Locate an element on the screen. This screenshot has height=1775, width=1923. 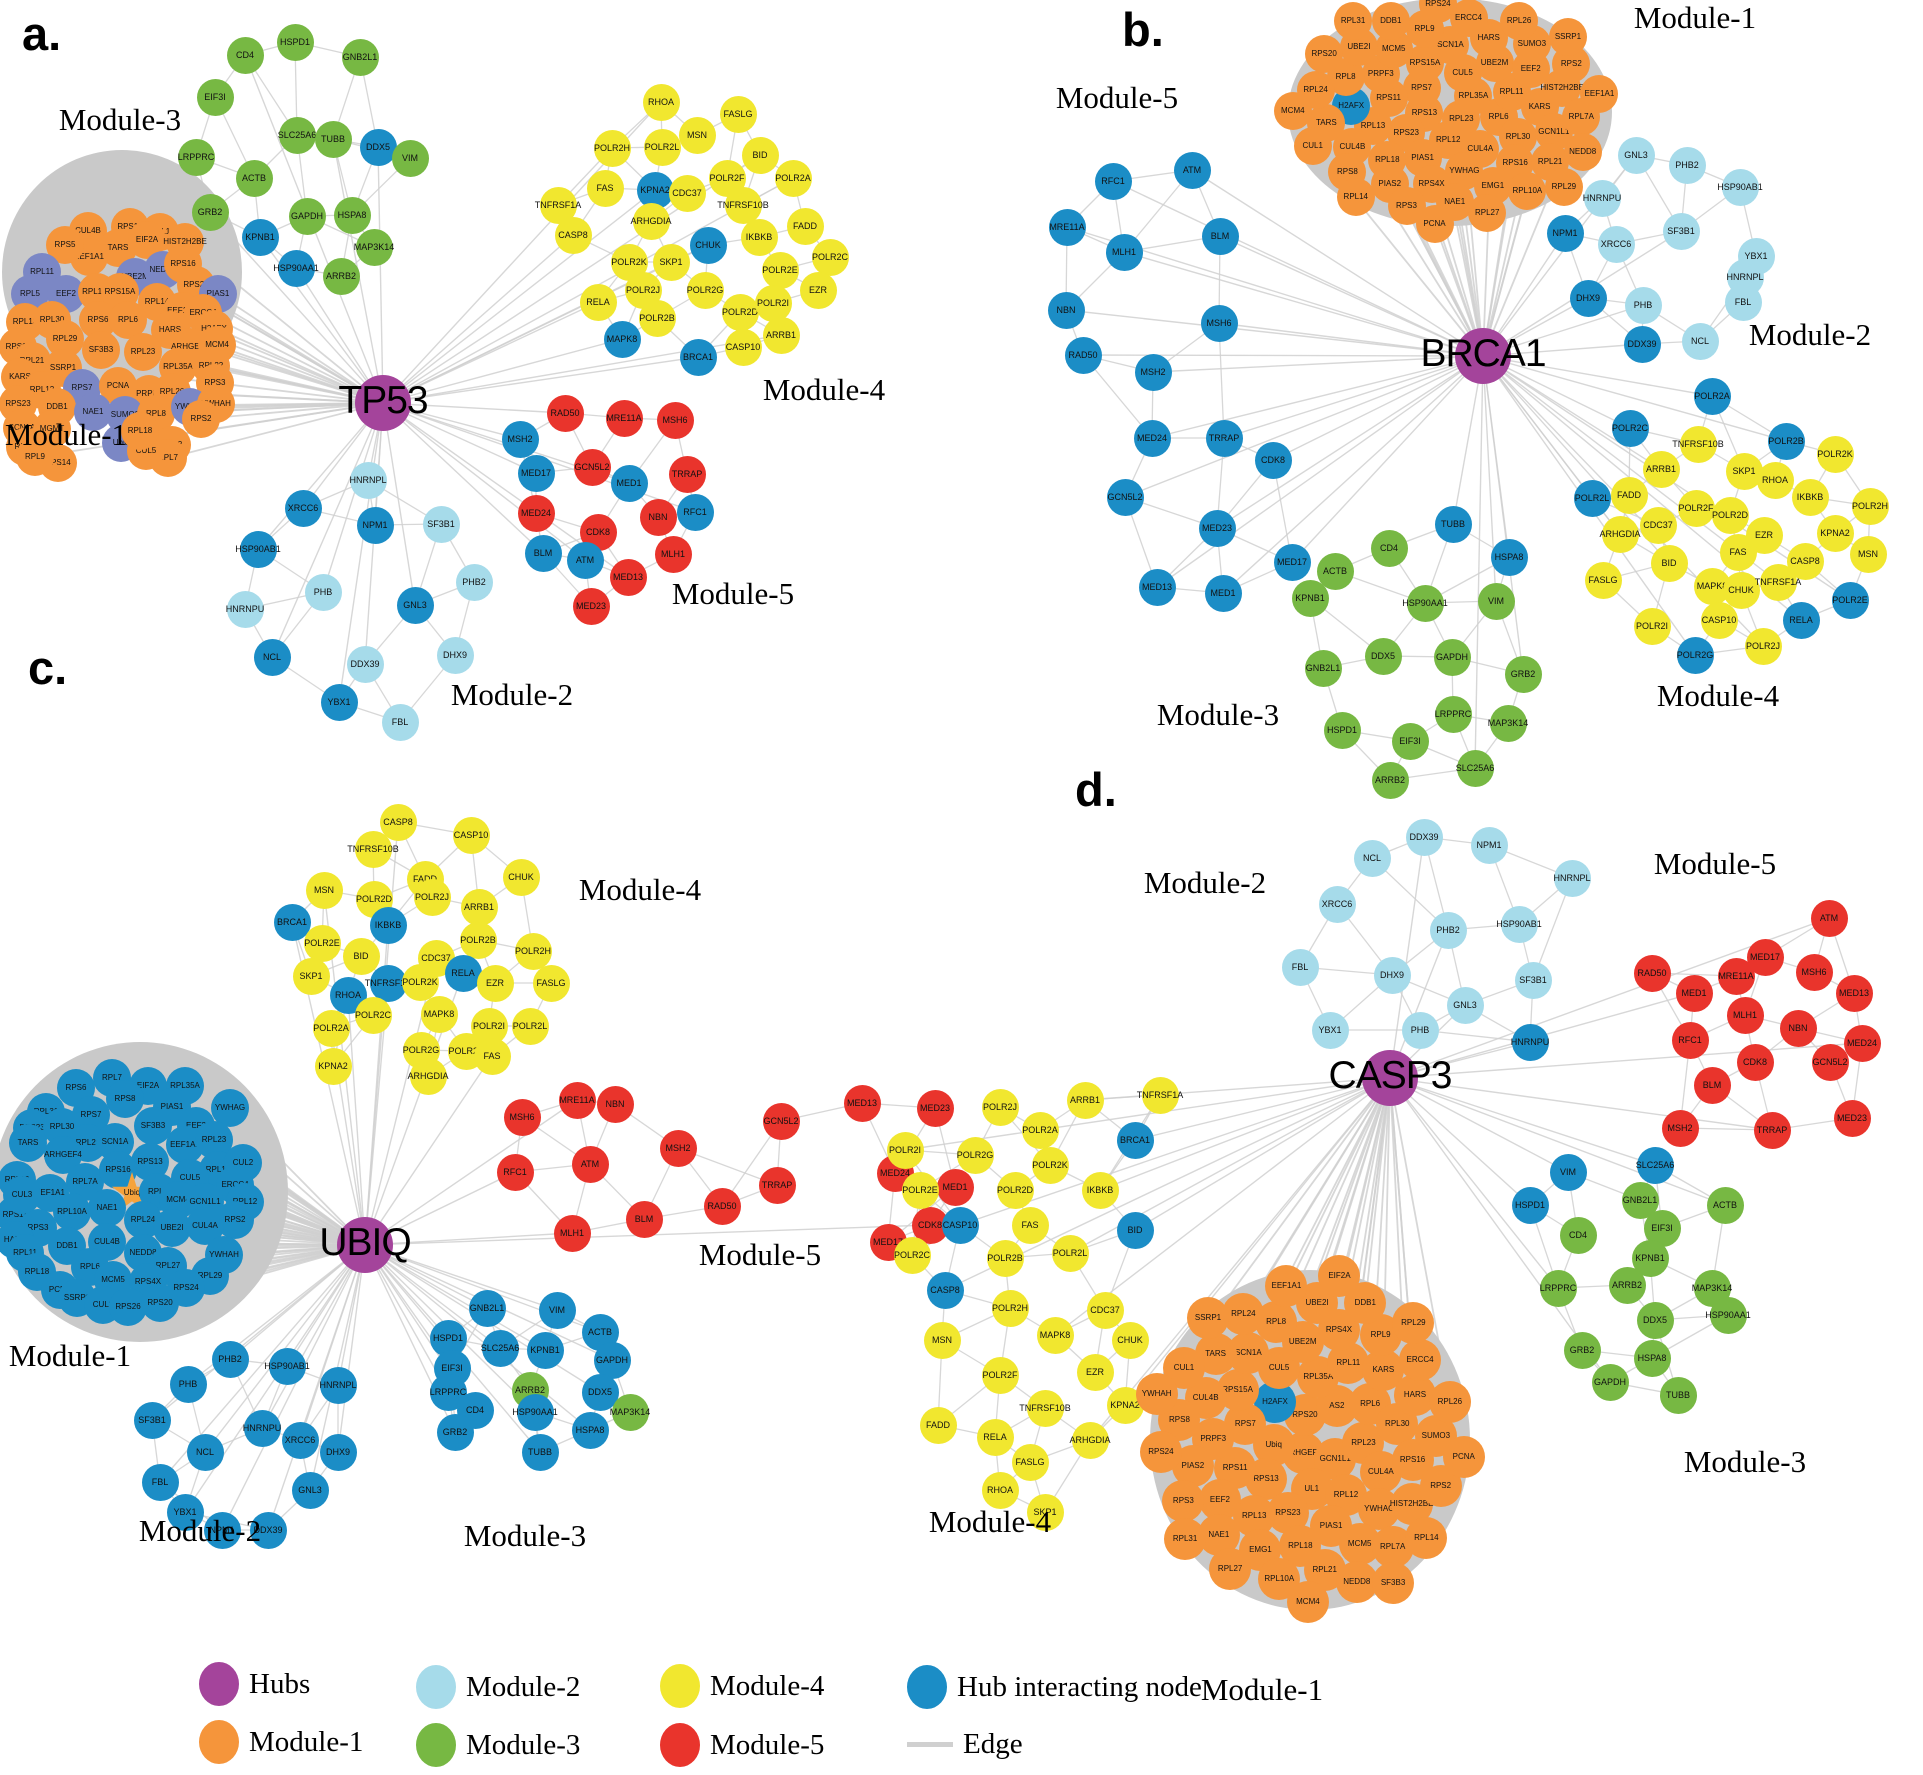
node-HNRNPU: HNRNPU is located at coordinates (1530, 1042).